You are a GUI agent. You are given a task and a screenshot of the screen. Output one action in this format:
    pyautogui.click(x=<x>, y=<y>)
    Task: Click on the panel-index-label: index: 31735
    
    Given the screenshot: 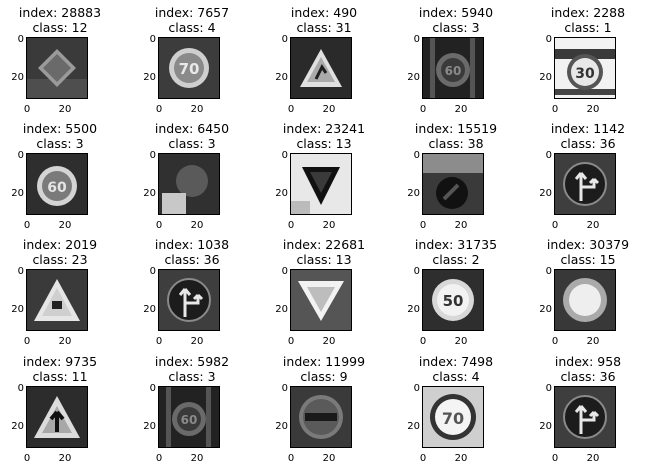 What is the action you would take?
    pyautogui.click(x=456, y=244)
    